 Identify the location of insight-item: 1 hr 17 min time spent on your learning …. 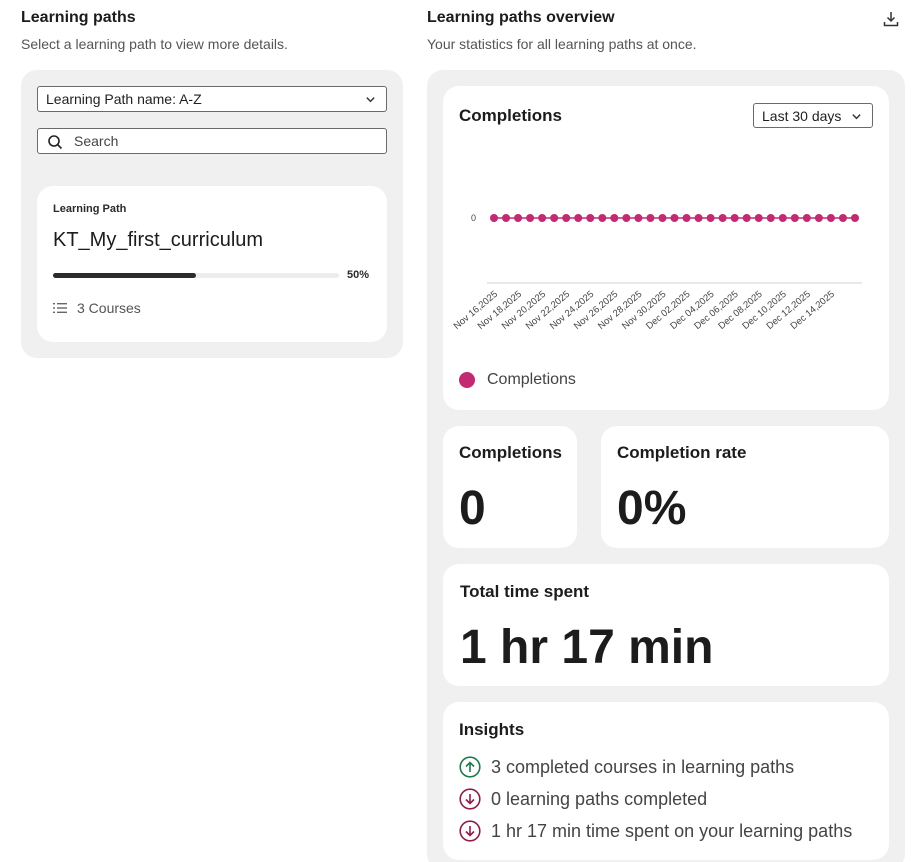
(655, 831).